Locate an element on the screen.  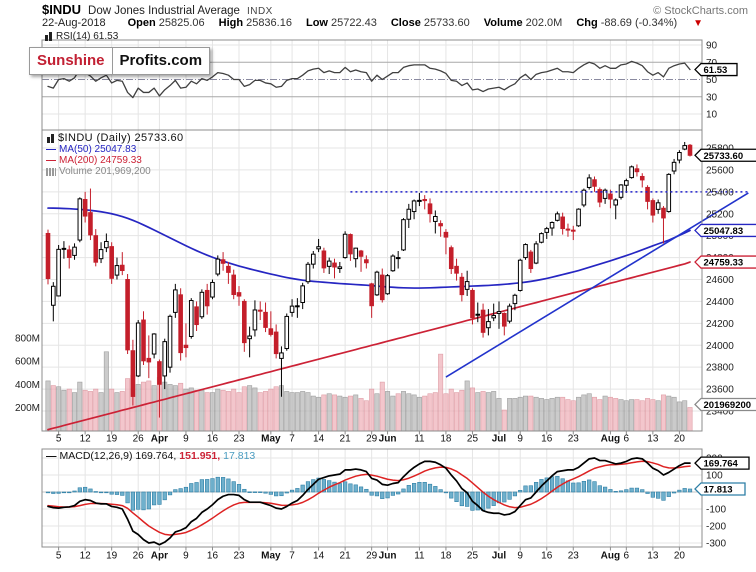
svg-text: 13 is located at coordinates (653, 439).